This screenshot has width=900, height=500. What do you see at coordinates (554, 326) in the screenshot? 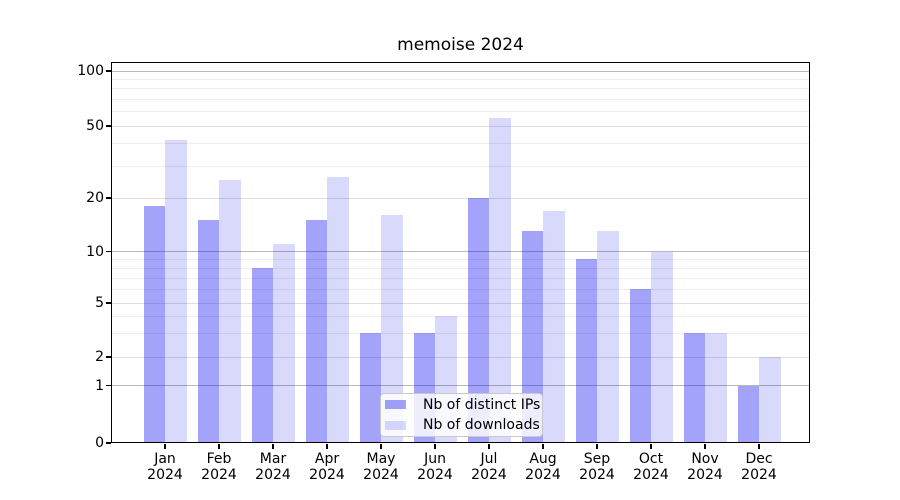
I see `bar-aug-downloads` at bounding box center [554, 326].